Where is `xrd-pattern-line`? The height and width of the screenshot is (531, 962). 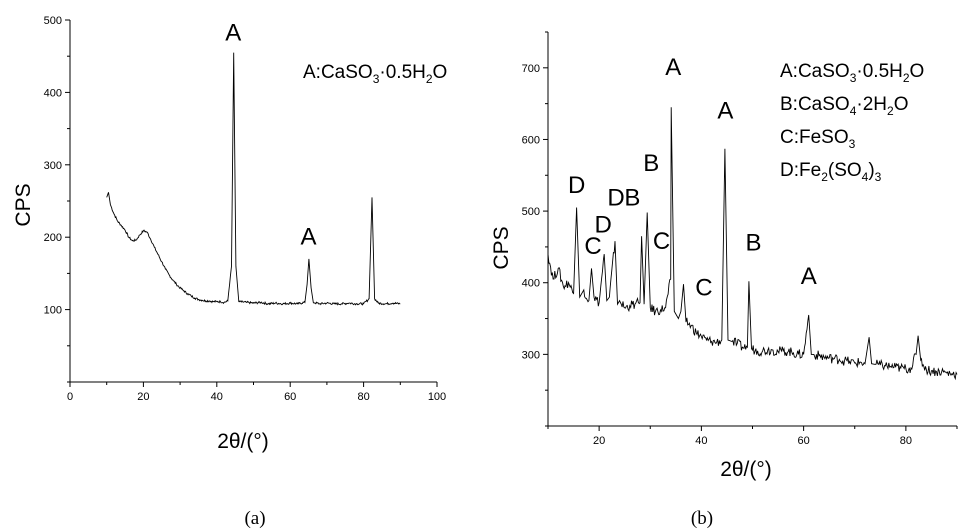
xrd-pattern-line is located at coordinates (253, 179).